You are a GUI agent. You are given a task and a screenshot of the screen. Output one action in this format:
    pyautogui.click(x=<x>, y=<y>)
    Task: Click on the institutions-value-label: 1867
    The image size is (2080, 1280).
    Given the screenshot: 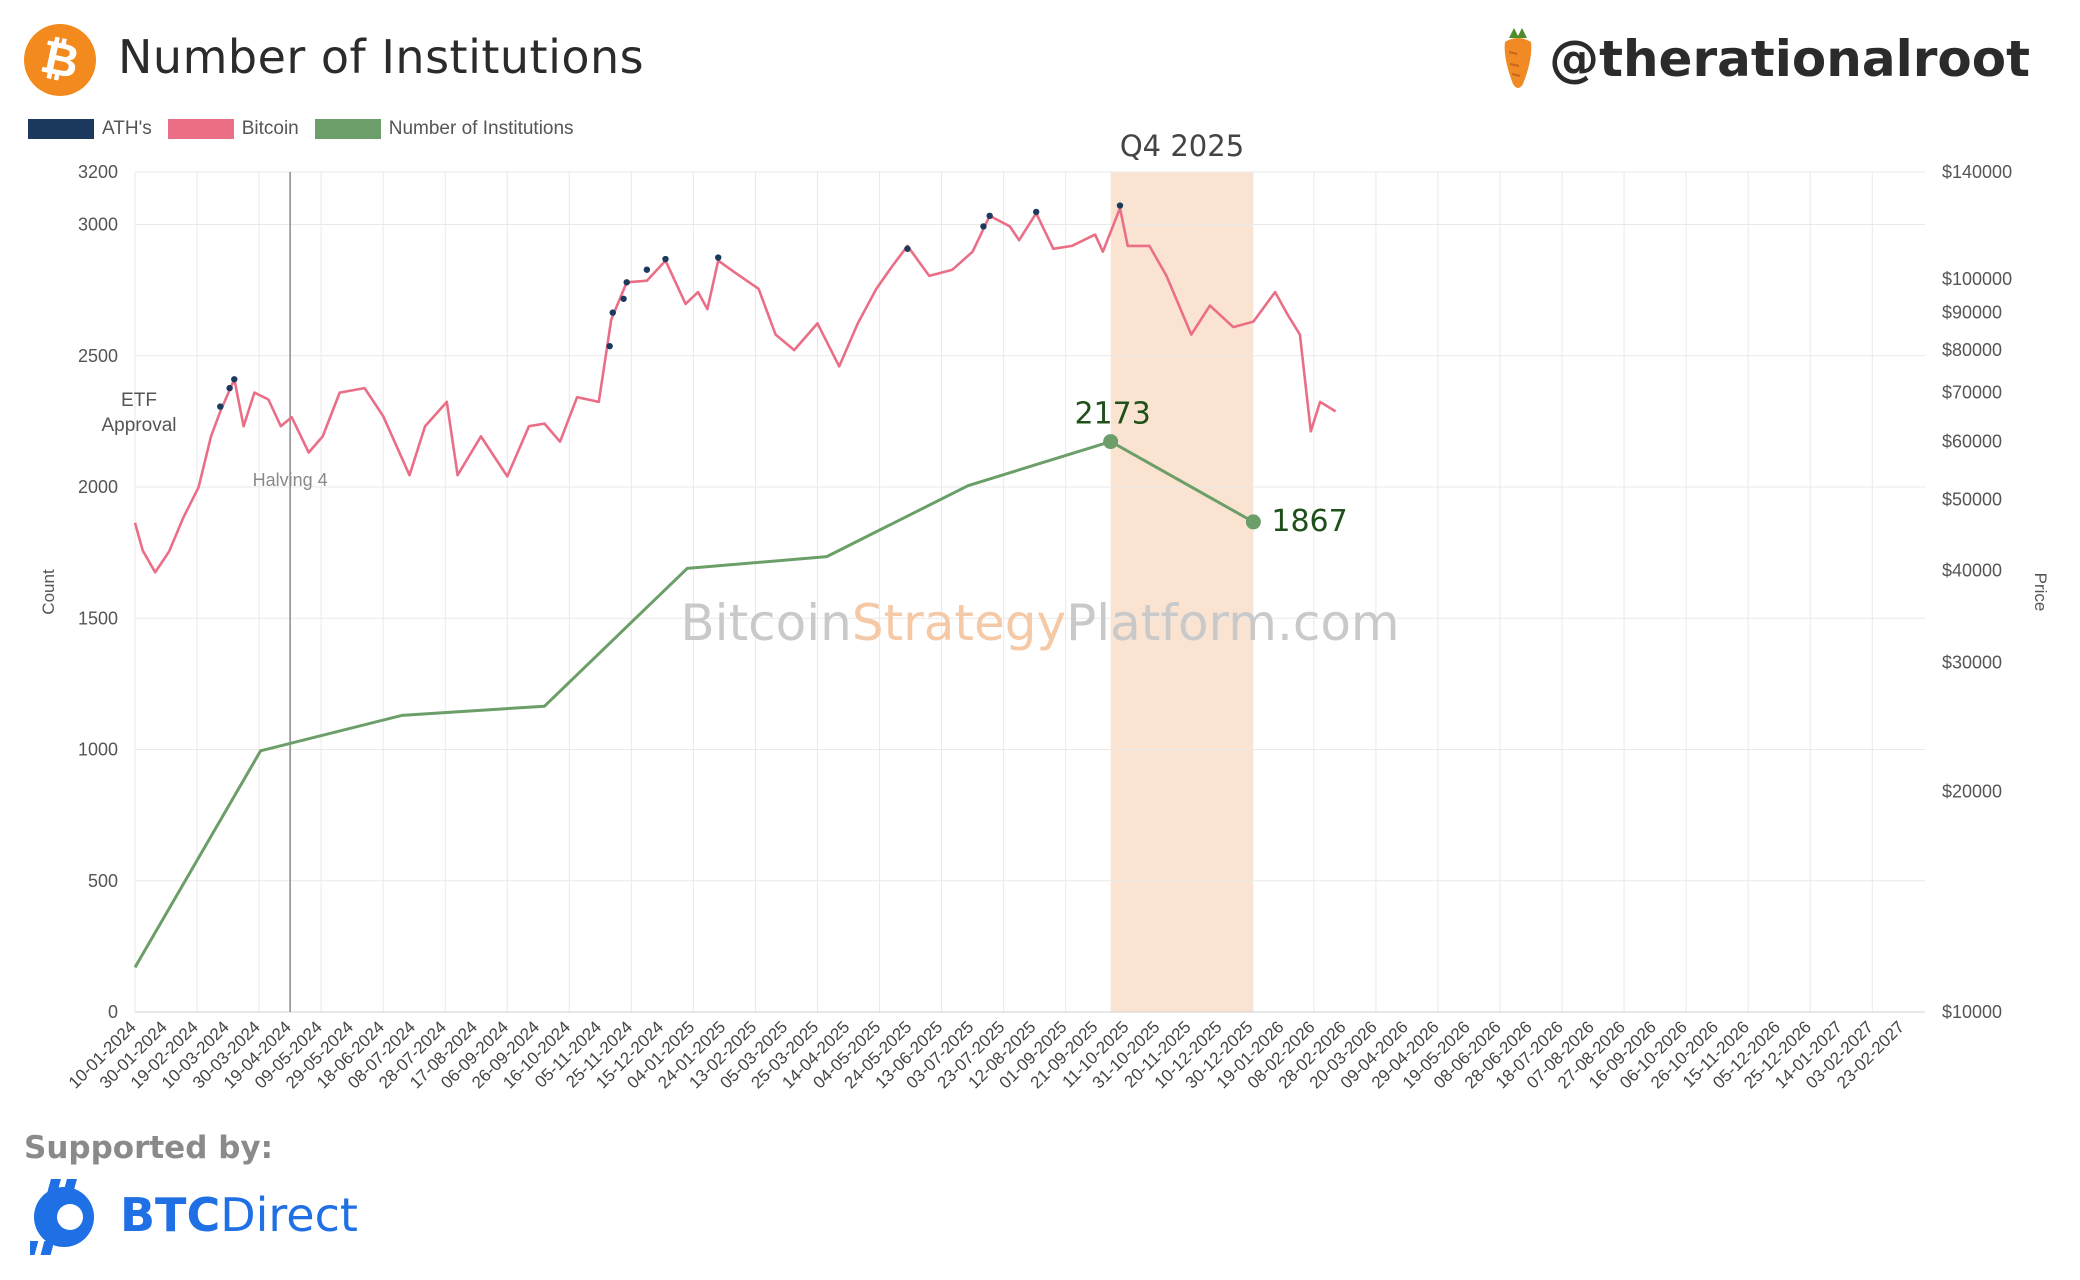 What is the action you would take?
    pyautogui.click(x=1309, y=521)
    